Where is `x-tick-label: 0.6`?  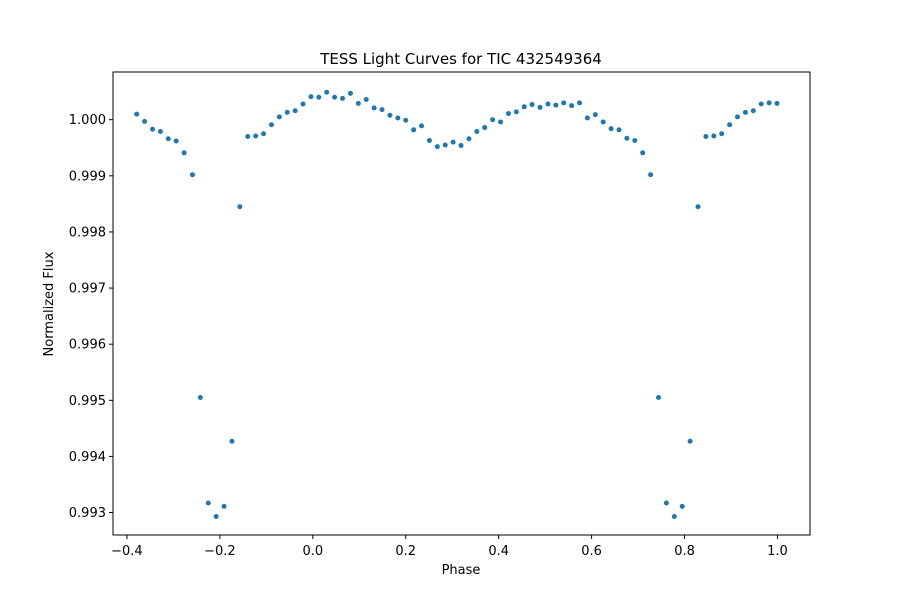
x-tick-label: 0.6 is located at coordinates (591, 551).